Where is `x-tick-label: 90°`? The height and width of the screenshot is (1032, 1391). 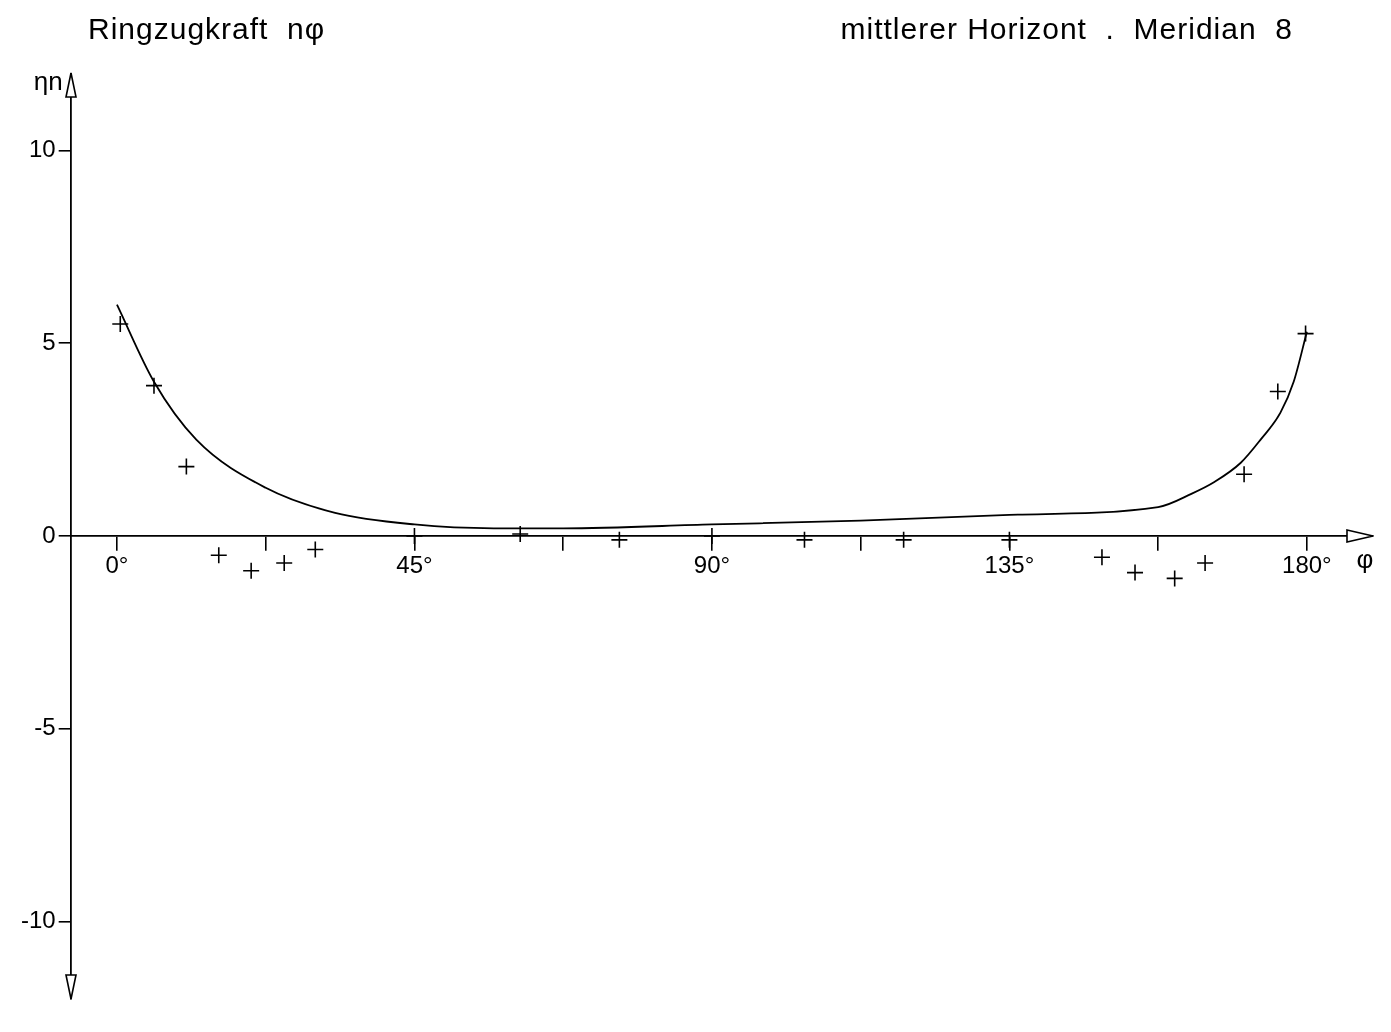
x-tick-label: 90° is located at coordinates (712, 565).